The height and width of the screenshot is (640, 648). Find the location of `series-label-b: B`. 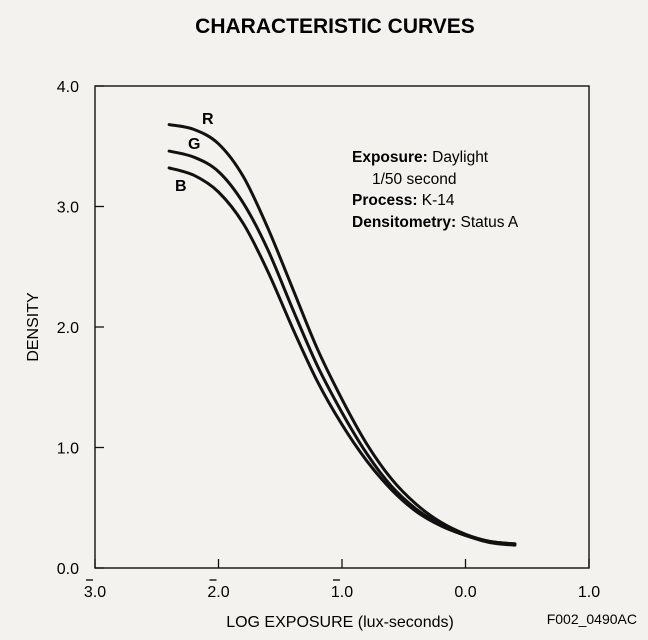

series-label-b: B is located at coordinates (181, 186).